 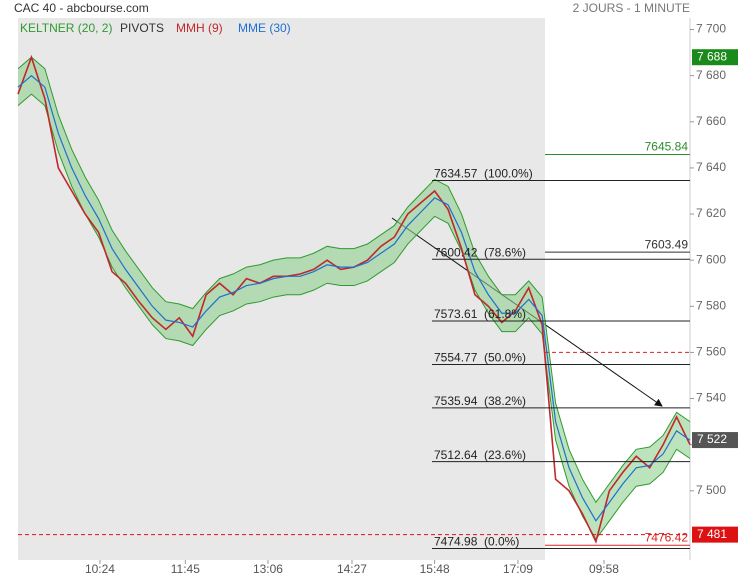 What do you see at coordinates (667, 147) in the screenshot?
I see `pivot-label: 7645.84` at bounding box center [667, 147].